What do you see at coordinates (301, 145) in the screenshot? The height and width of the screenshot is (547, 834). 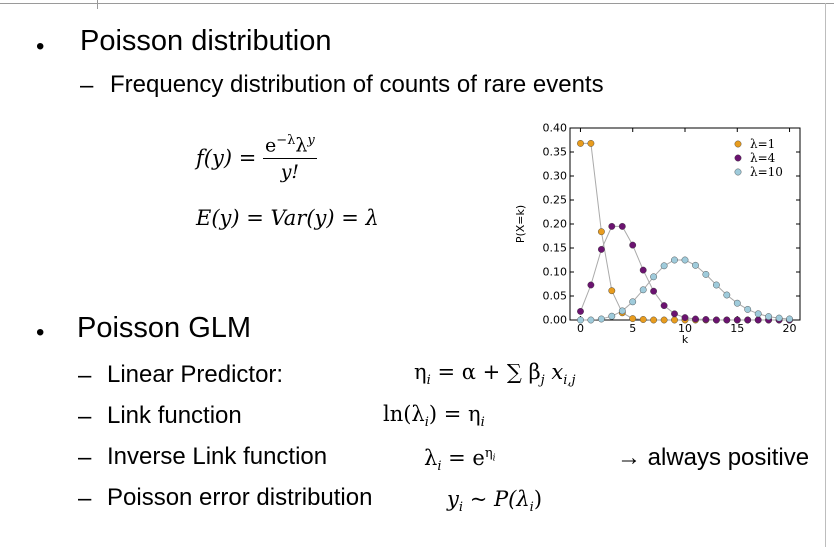 I see `pmf-lambda: λ` at bounding box center [301, 145].